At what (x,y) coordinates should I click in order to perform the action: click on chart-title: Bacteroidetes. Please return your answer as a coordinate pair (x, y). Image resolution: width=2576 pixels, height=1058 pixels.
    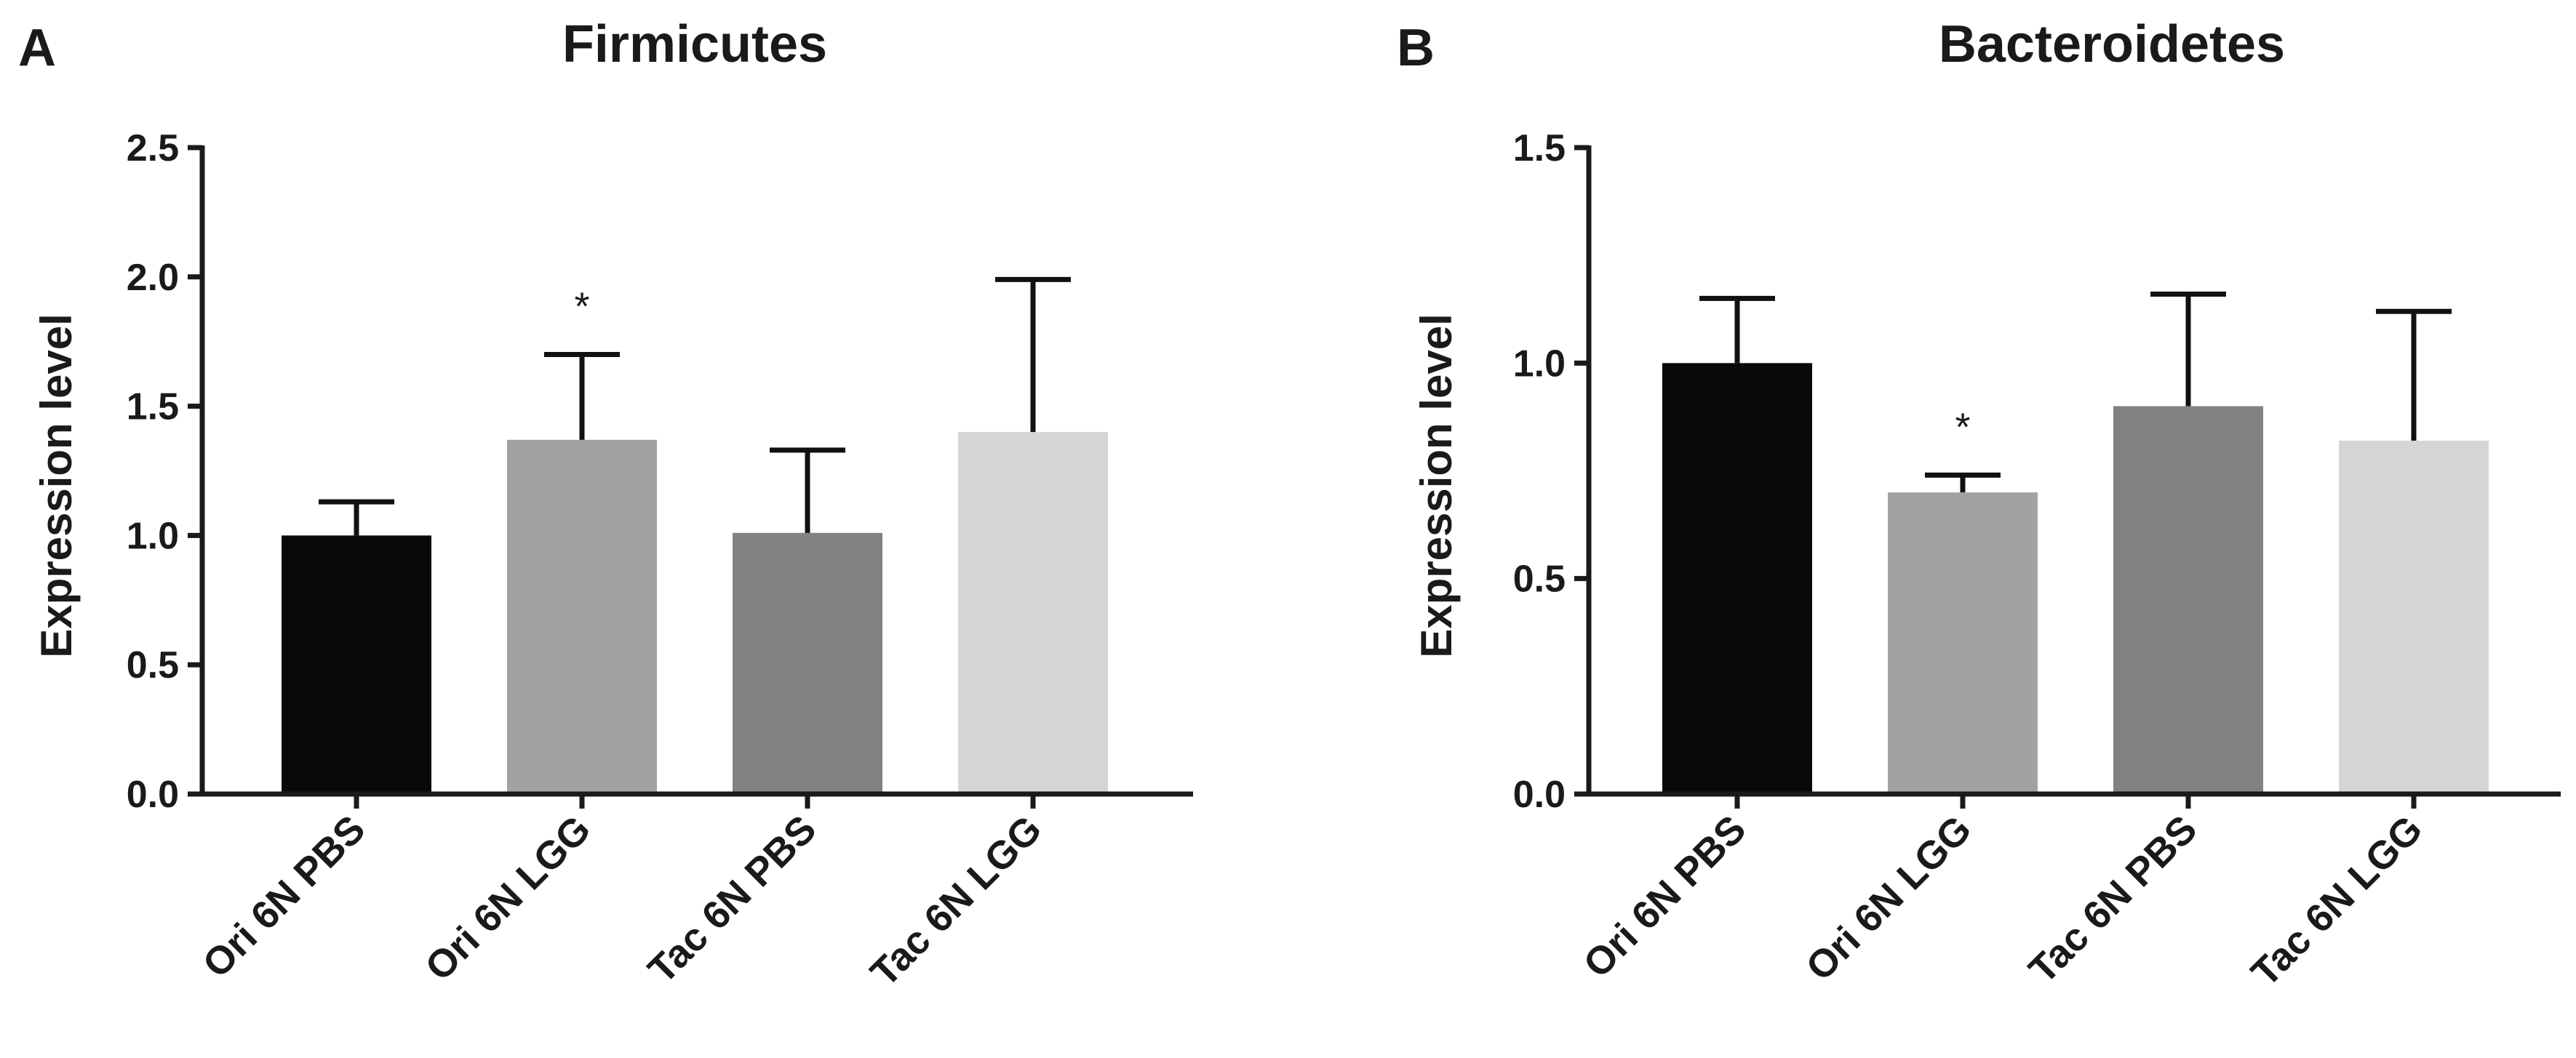
    Looking at the image, I should click on (2112, 44).